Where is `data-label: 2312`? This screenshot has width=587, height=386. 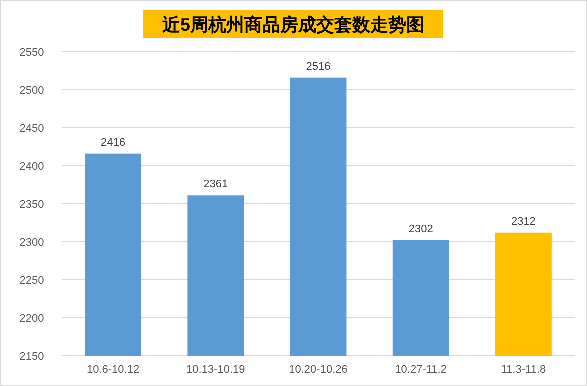 data-label: 2312 is located at coordinates (523, 222).